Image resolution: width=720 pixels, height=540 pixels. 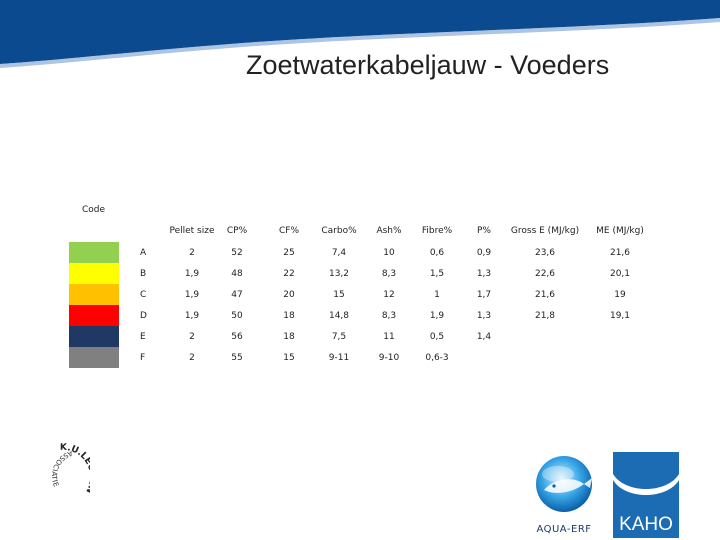 What do you see at coordinates (339, 337) in the screenshot?
I see `table-cell: 7,5` at bounding box center [339, 337].